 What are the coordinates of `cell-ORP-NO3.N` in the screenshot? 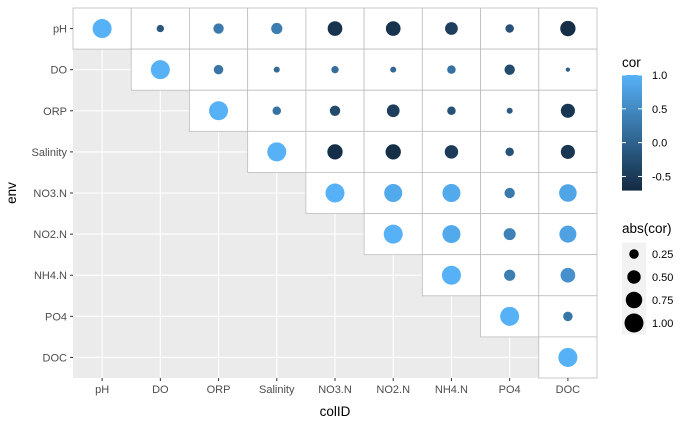 It's located at (335, 110).